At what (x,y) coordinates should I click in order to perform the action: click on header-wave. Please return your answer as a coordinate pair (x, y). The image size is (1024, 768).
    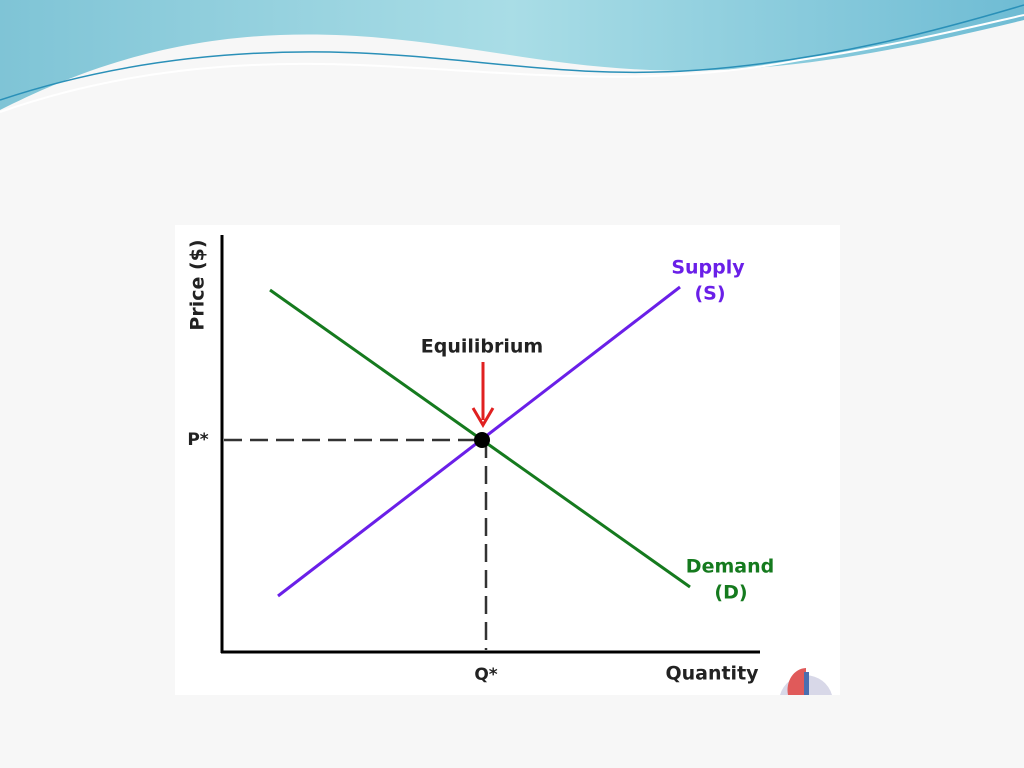
    Looking at the image, I should click on (512, 55).